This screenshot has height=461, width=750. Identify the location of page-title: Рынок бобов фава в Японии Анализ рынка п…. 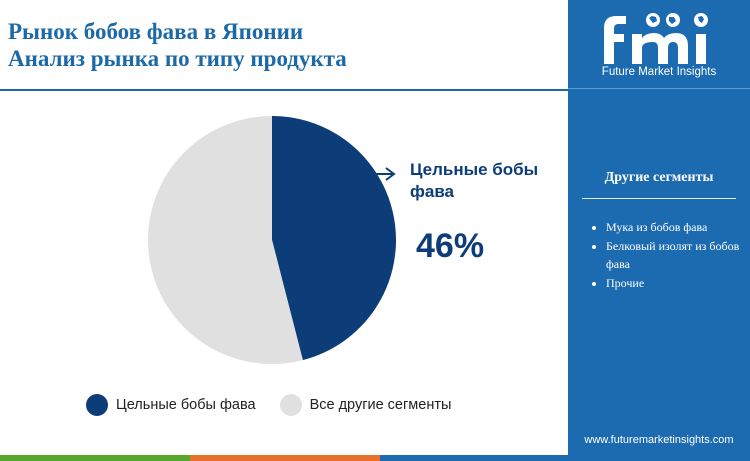
(278, 45).